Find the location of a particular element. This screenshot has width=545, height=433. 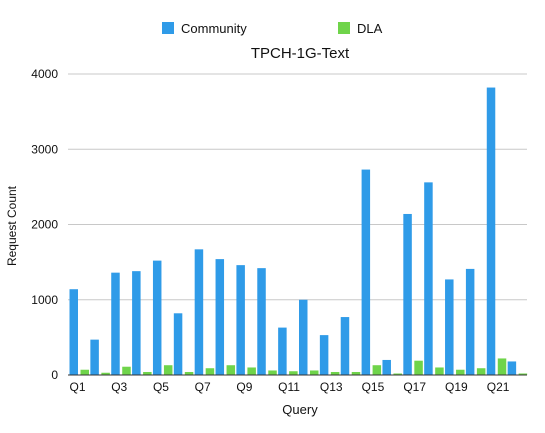

bar-community-q11 is located at coordinates (282, 351).